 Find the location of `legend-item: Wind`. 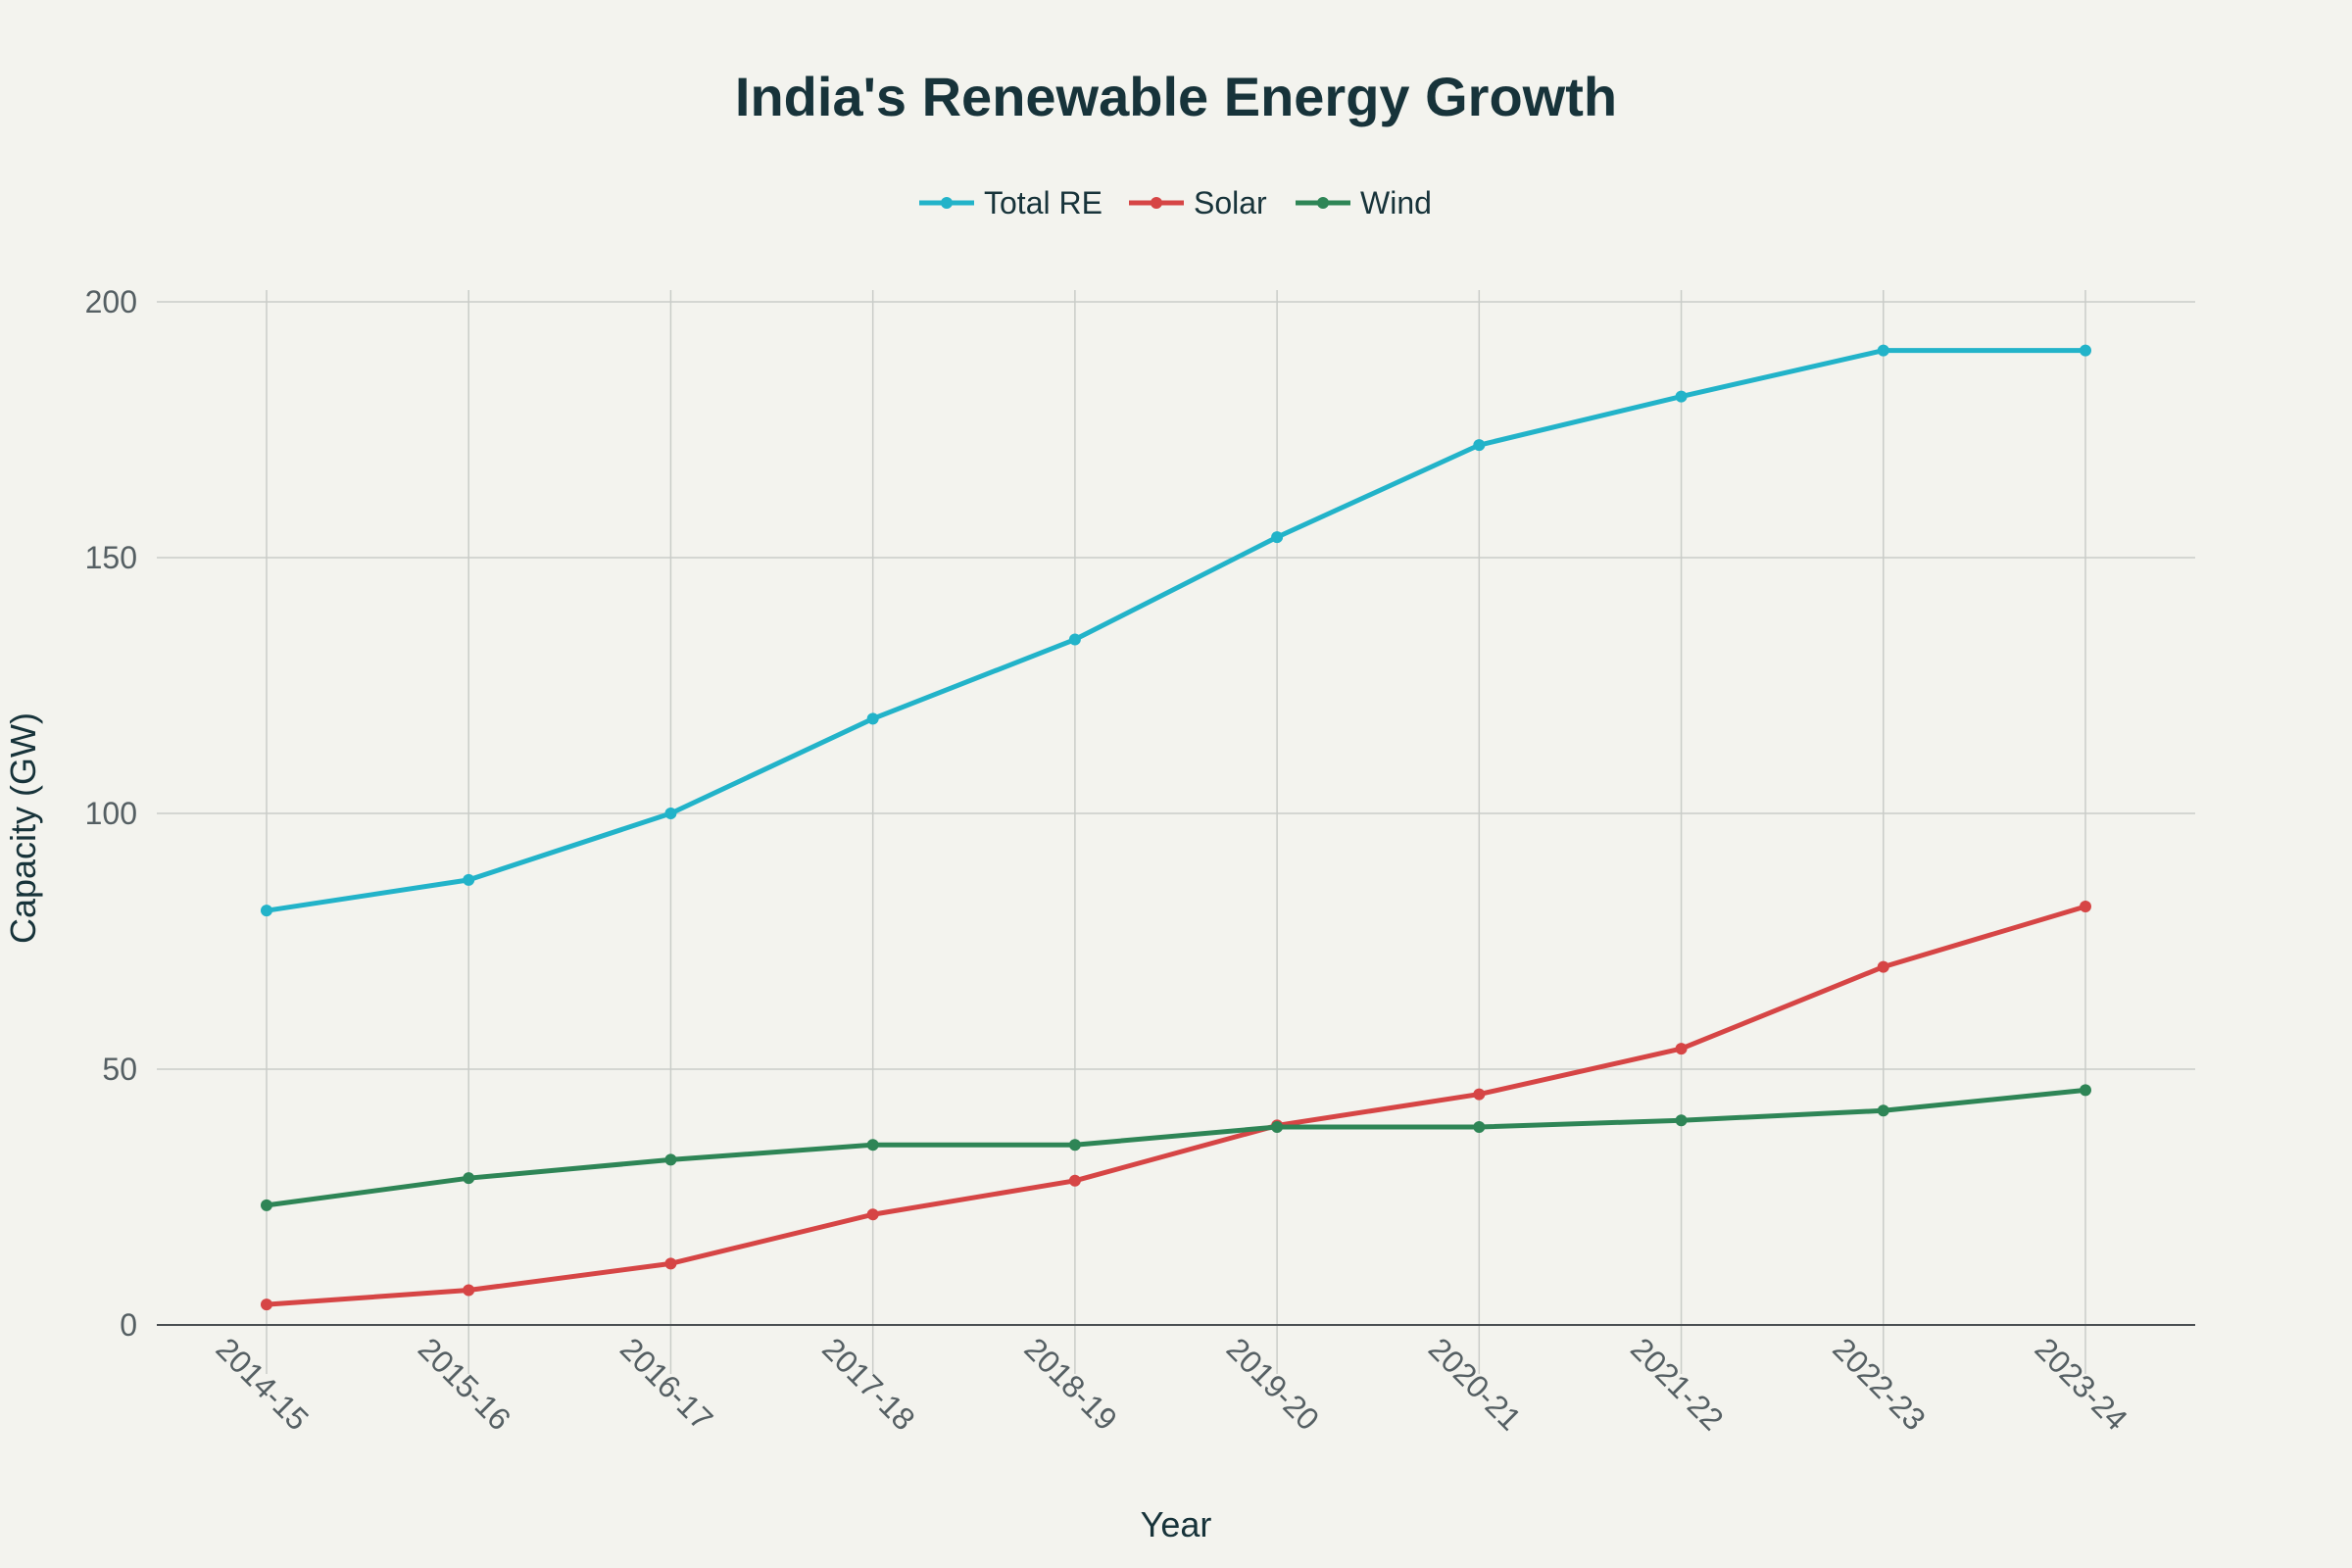

legend-item: Wind is located at coordinates (1364, 202).